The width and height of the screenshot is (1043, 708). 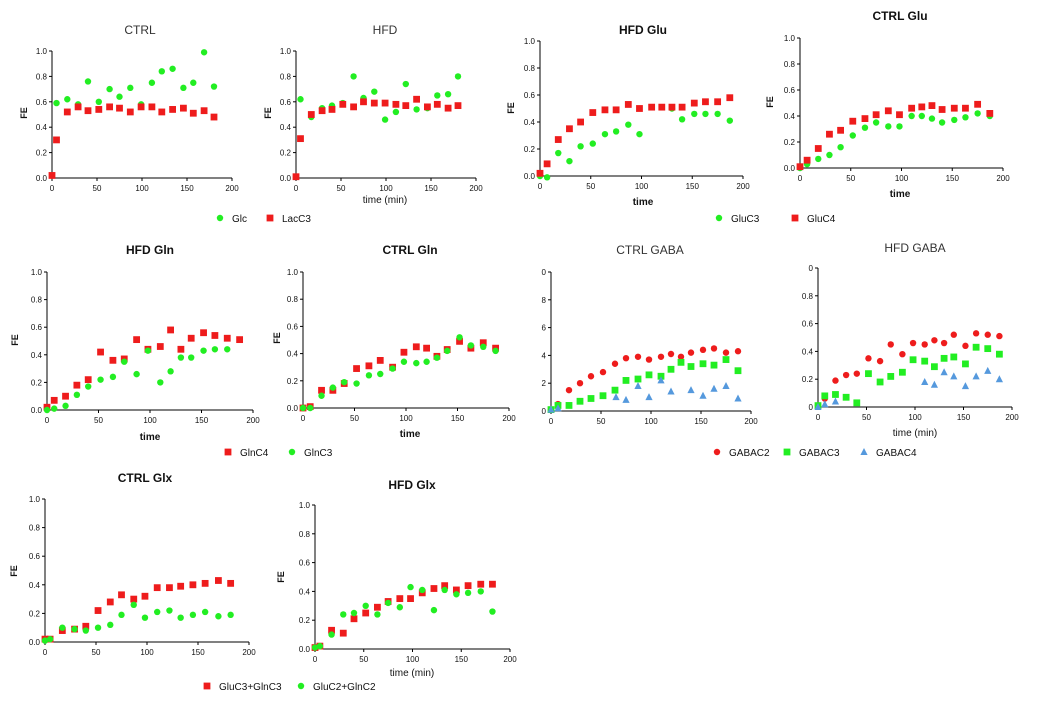 What do you see at coordinates (635, 143) in the screenshot?
I see `series-gluc3` at bounding box center [635, 143].